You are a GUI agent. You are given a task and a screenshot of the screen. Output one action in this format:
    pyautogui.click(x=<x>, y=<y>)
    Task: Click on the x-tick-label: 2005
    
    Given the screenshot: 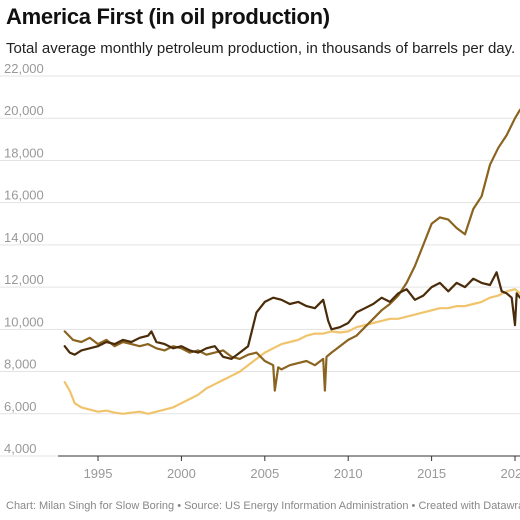 What is the action you would take?
    pyautogui.click(x=264, y=473)
    